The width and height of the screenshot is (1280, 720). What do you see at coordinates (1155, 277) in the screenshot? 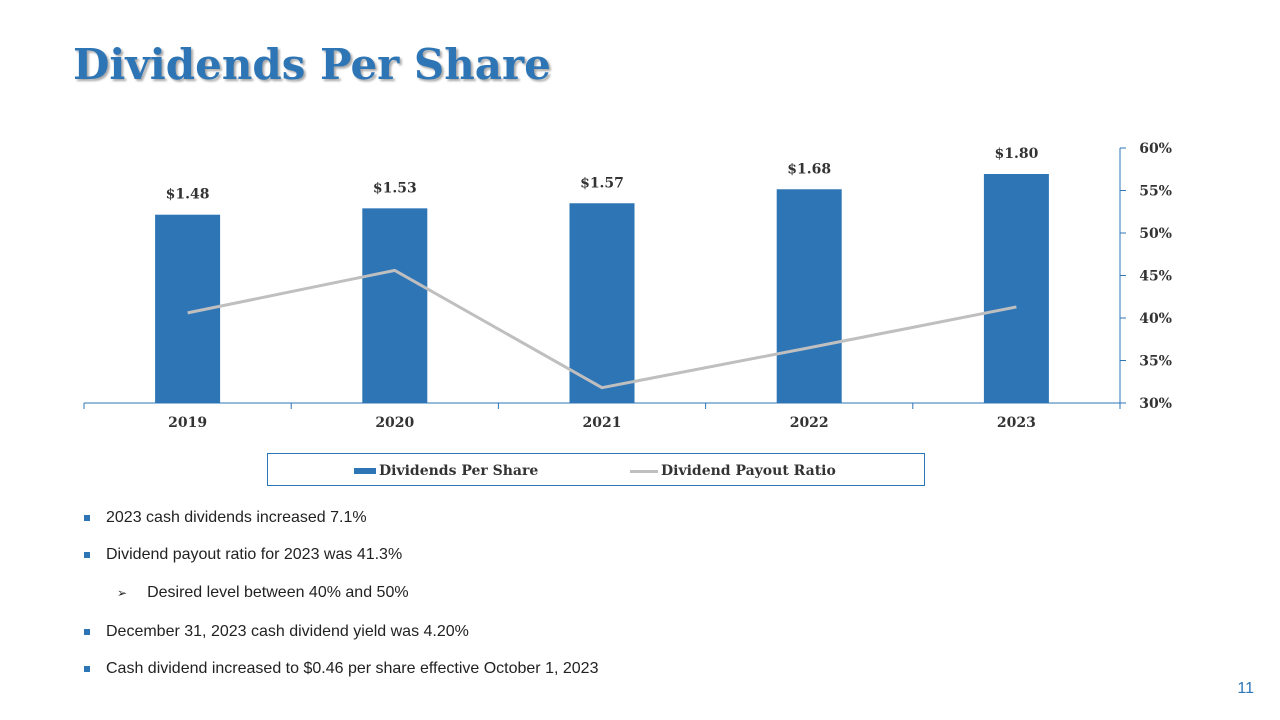
I see `y2-tick-label-45%: 45%` at bounding box center [1155, 277].